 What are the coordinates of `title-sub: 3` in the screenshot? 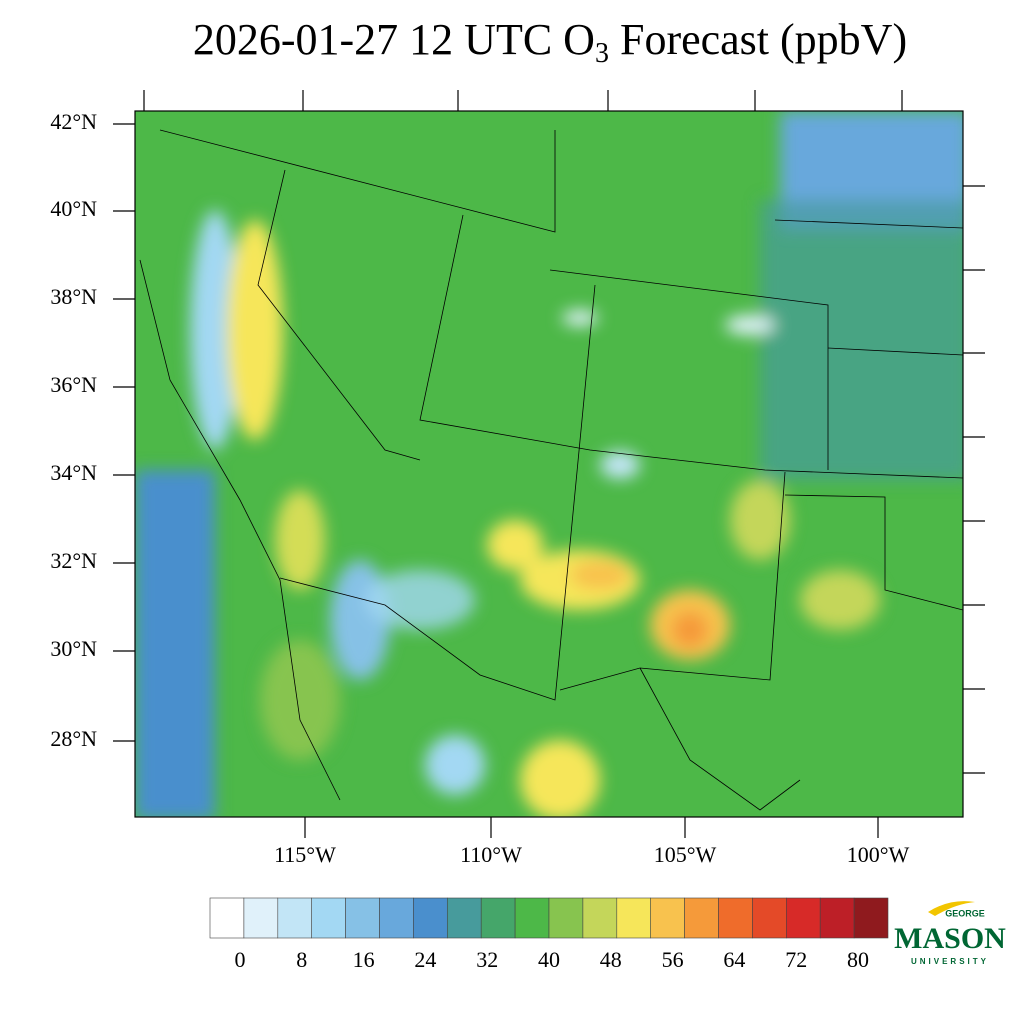 It's located at (602, 53).